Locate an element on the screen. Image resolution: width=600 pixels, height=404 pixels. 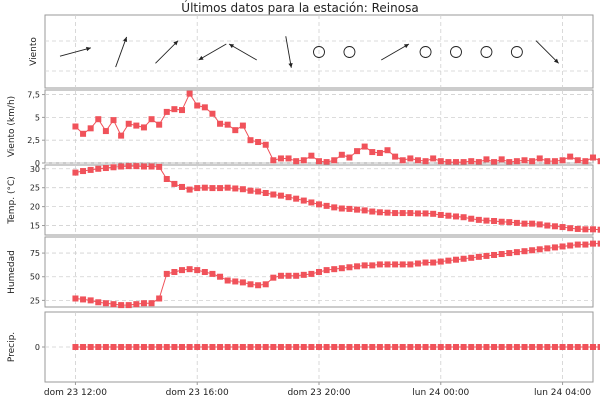
x-tick-label: lun 24 04:00 is located at coordinates (562, 393).